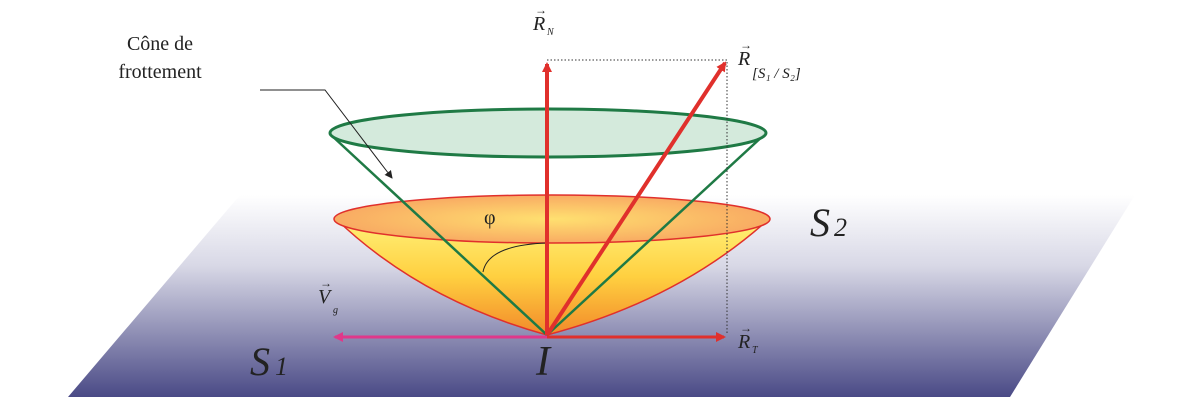  I want to click on s1-label: S 1, so click(269, 361).